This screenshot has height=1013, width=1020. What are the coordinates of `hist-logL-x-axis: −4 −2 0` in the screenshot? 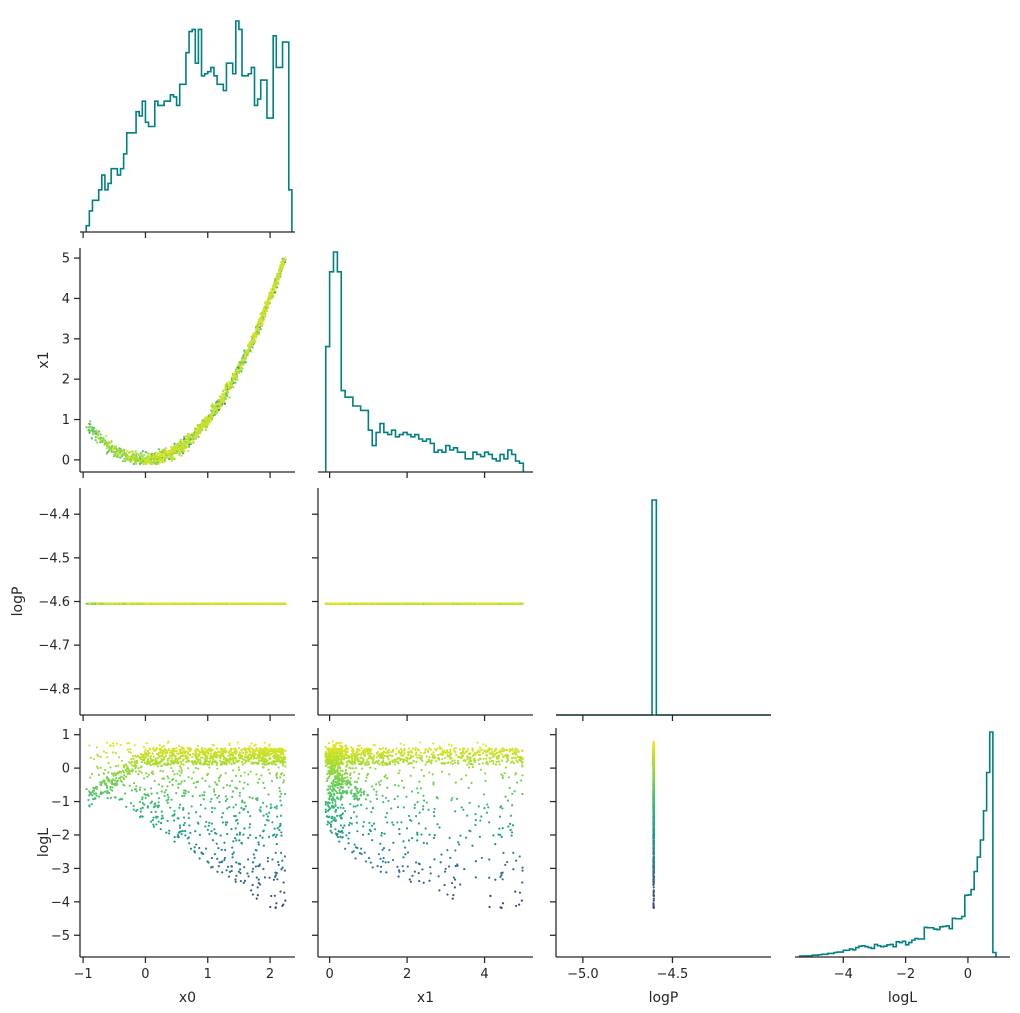 It's located at (902, 969).